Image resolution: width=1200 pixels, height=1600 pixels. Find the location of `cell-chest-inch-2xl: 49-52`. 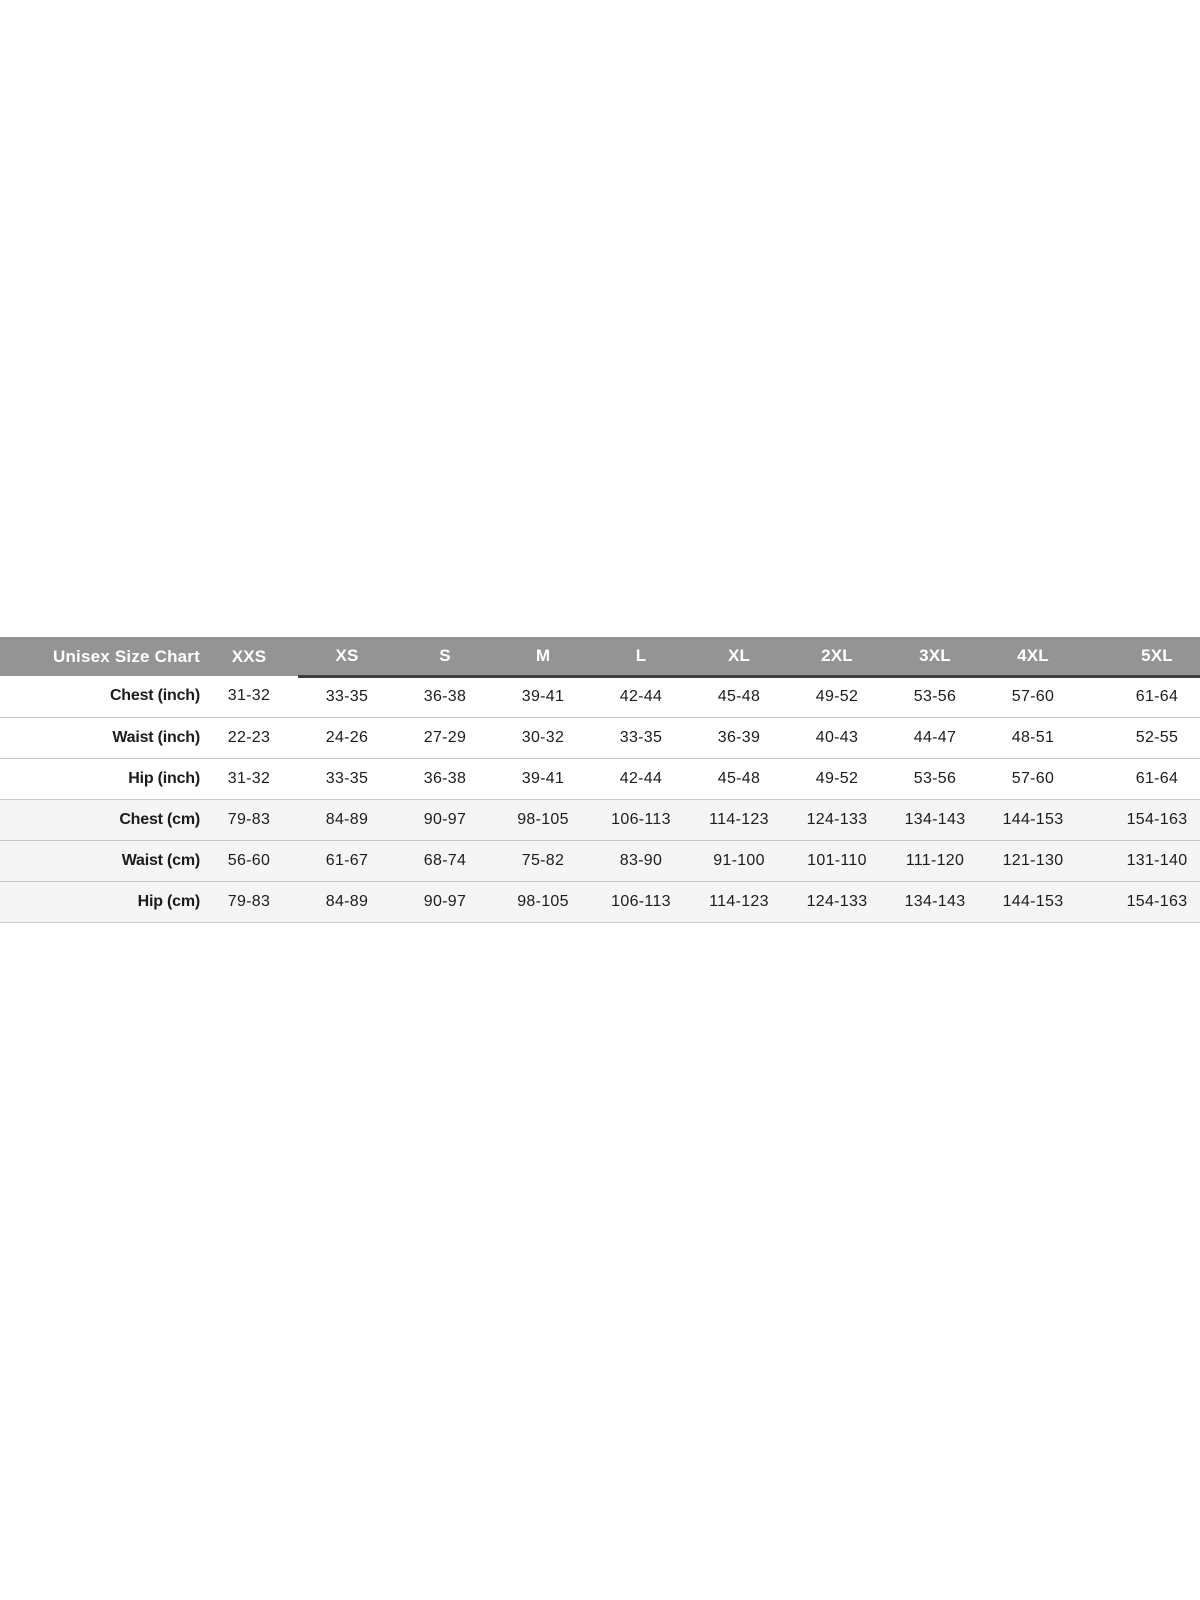

cell-chest-inch-2xl: 49-52 is located at coordinates (837, 697).